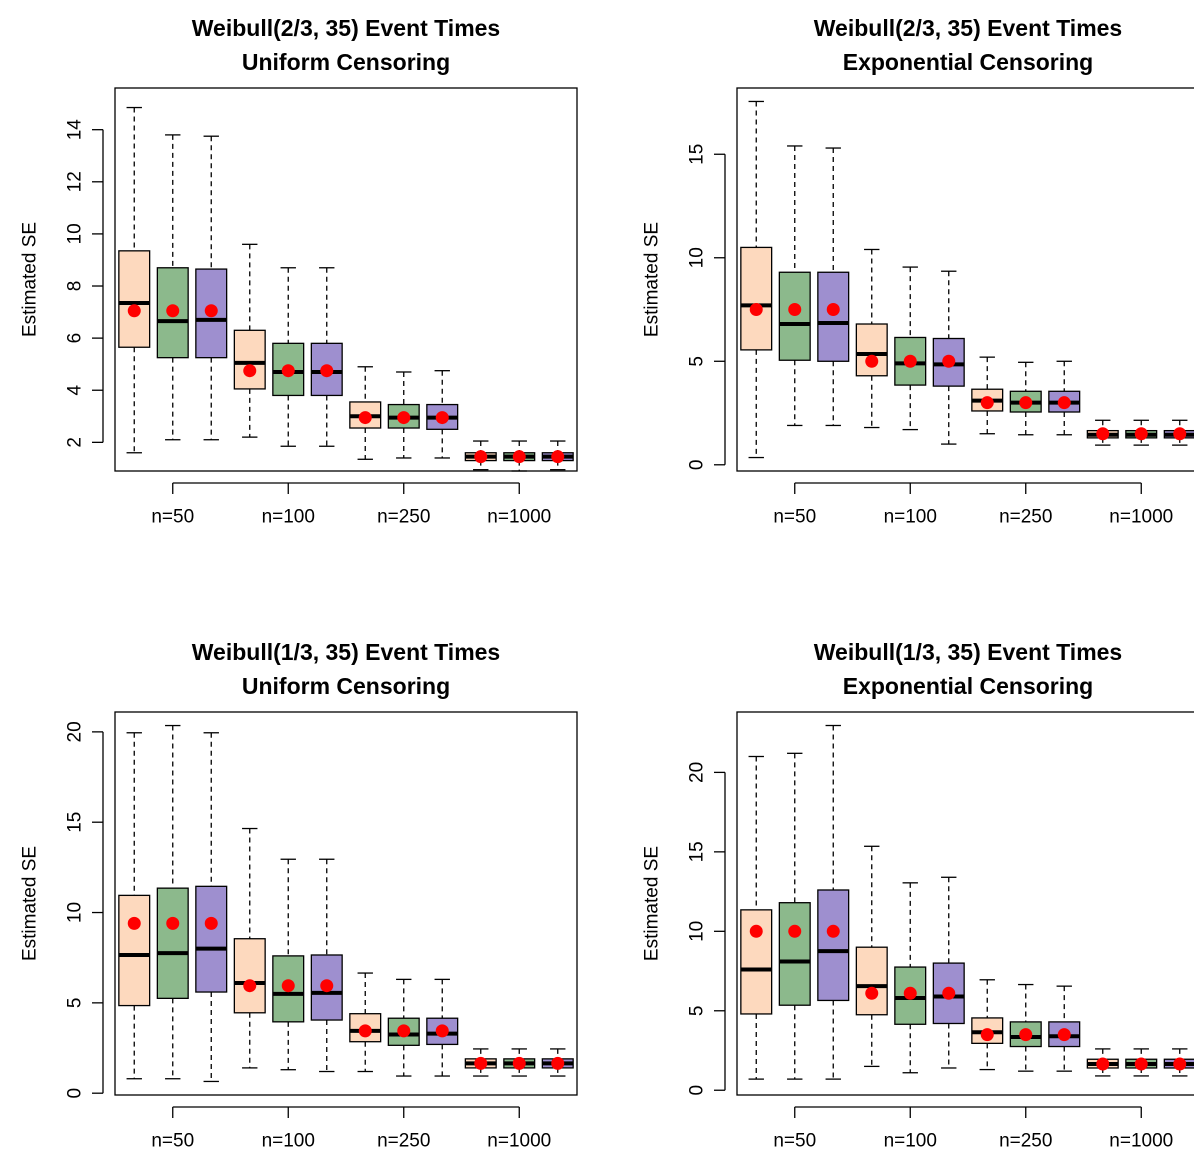 The height and width of the screenshot is (1152, 1194). Describe the element at coordinates (75, 130) in the screenshot. I see `y-tick-label: 14` at that location.